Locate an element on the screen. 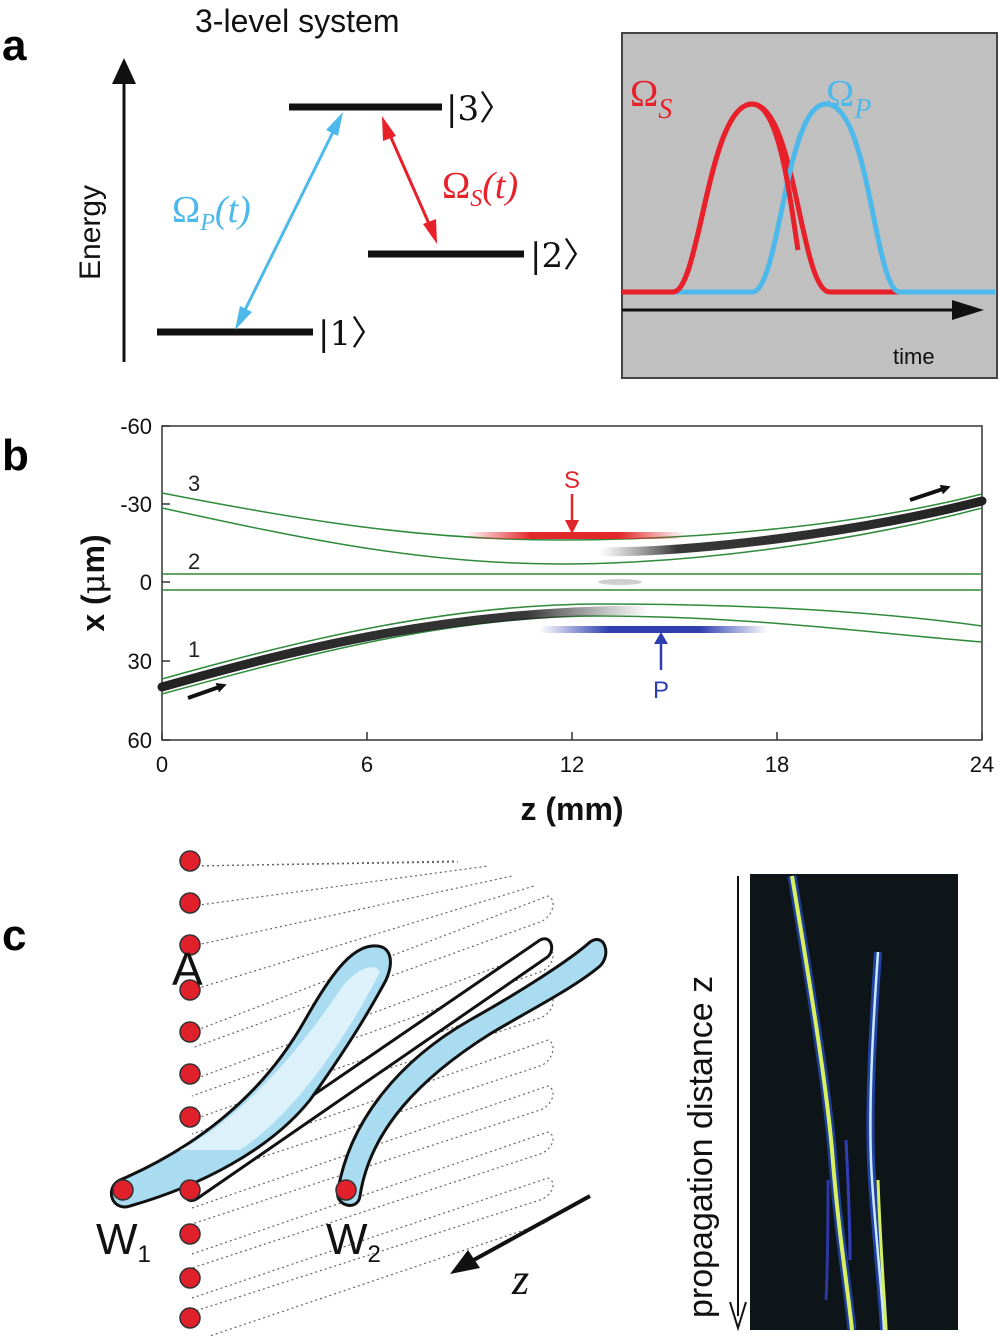 This screenshot has height=1336, width=1000. time-axis-label: time is located at coordinates (914, 356).